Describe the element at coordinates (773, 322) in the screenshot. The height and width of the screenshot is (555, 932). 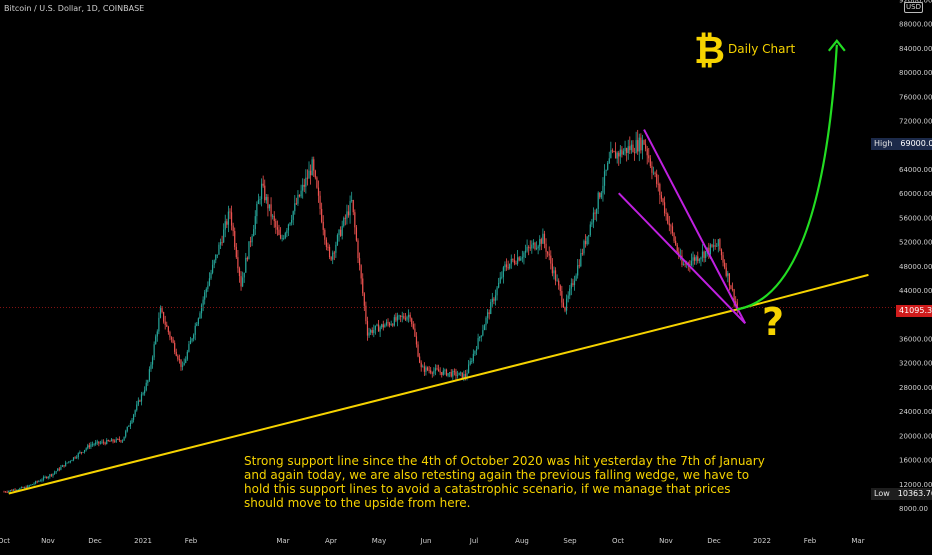
I see `question-mark: ?` at that location.